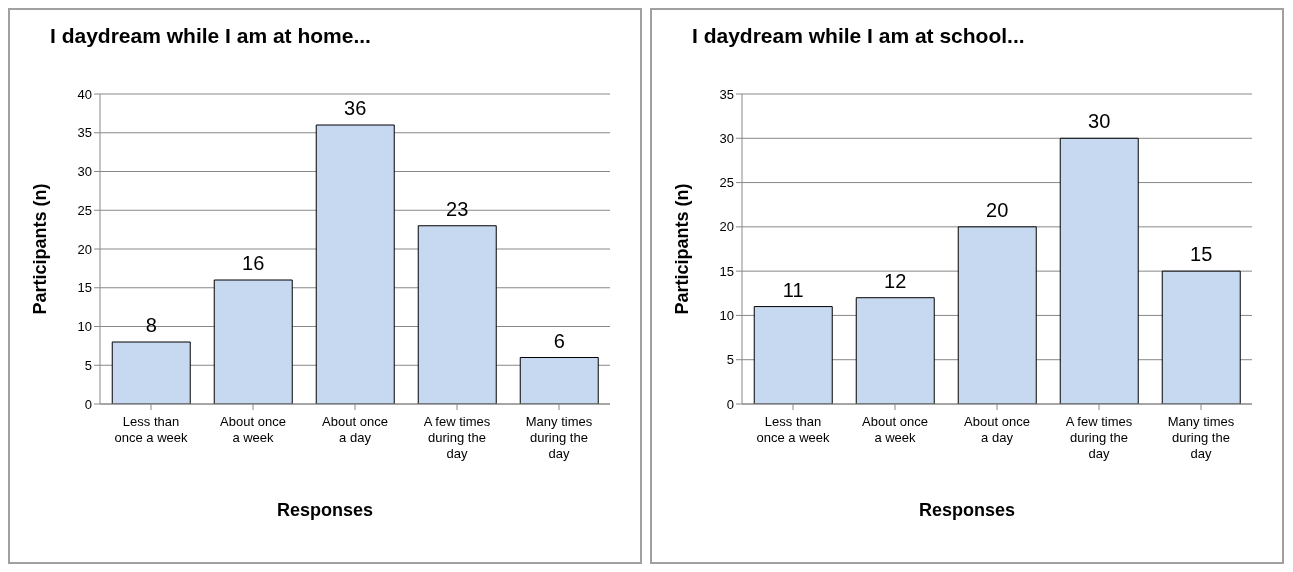  What do you see at coordinates (1201, 254) in the screenshot?
I see `data-label: 15` at bounding box center [1201, 254].